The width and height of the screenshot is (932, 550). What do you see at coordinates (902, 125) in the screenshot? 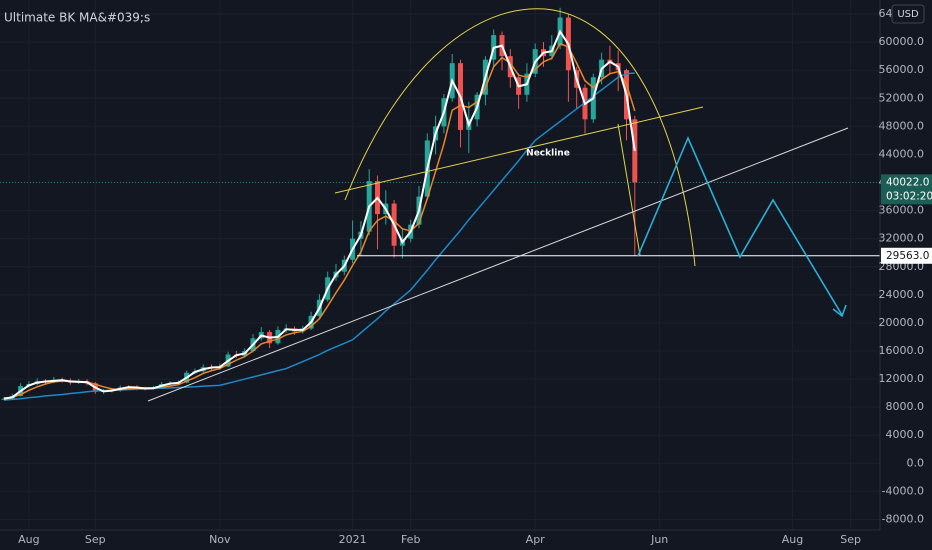
I see `y-tick-label: 48000.0` at bounding box center [902, 125].